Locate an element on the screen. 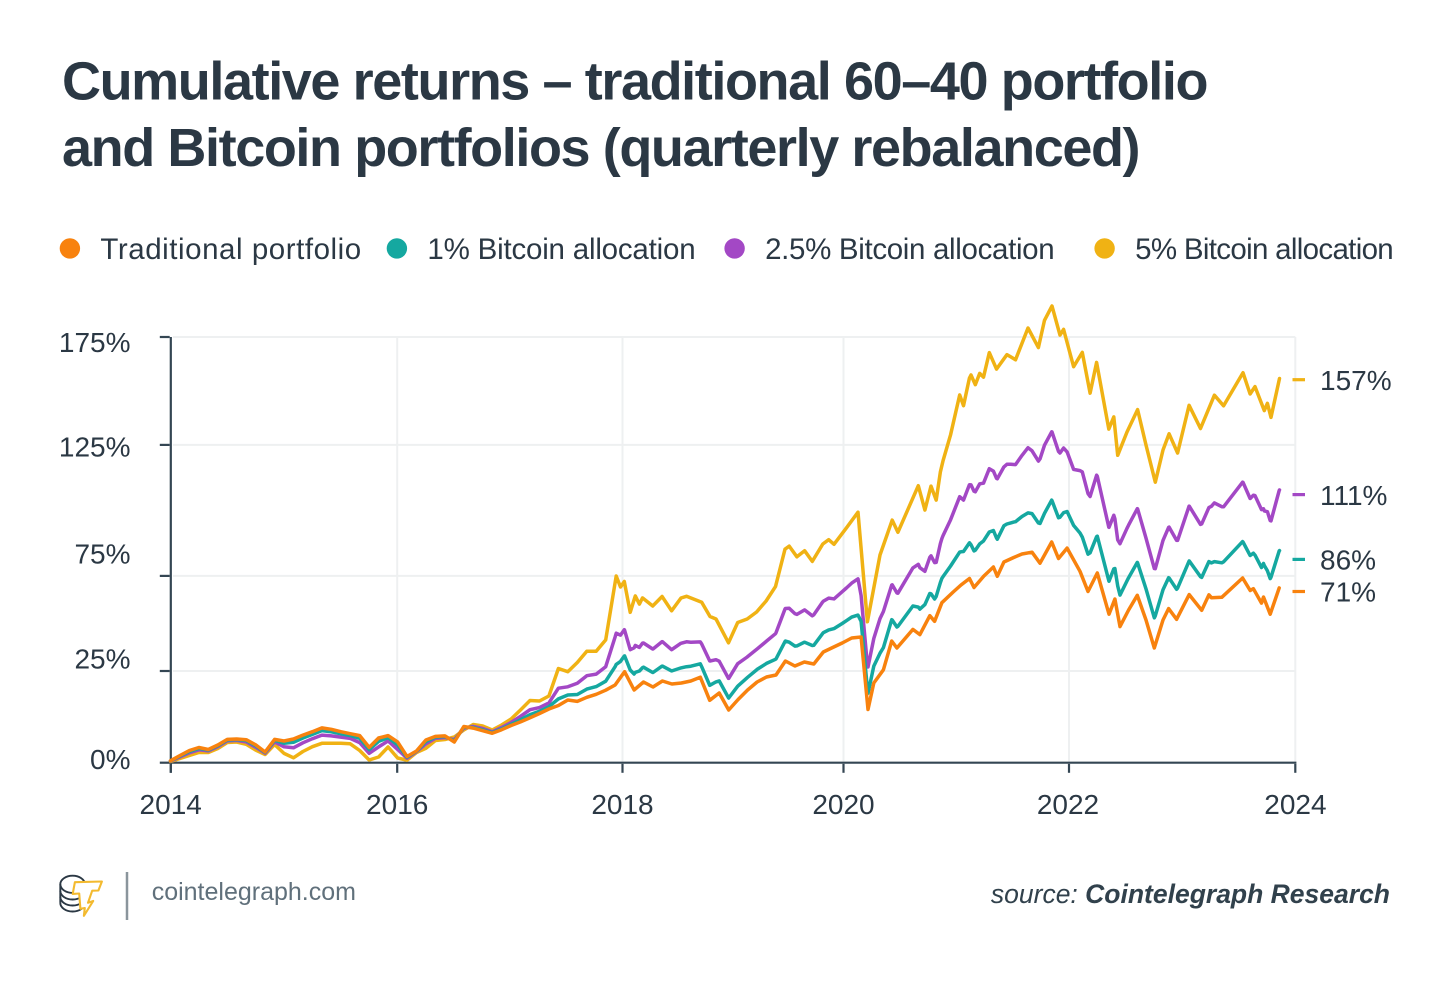 This screenshot has height=981, width=1450. svg-text: 5% Bitcoin allocation is located at coordinates (1264, 249).